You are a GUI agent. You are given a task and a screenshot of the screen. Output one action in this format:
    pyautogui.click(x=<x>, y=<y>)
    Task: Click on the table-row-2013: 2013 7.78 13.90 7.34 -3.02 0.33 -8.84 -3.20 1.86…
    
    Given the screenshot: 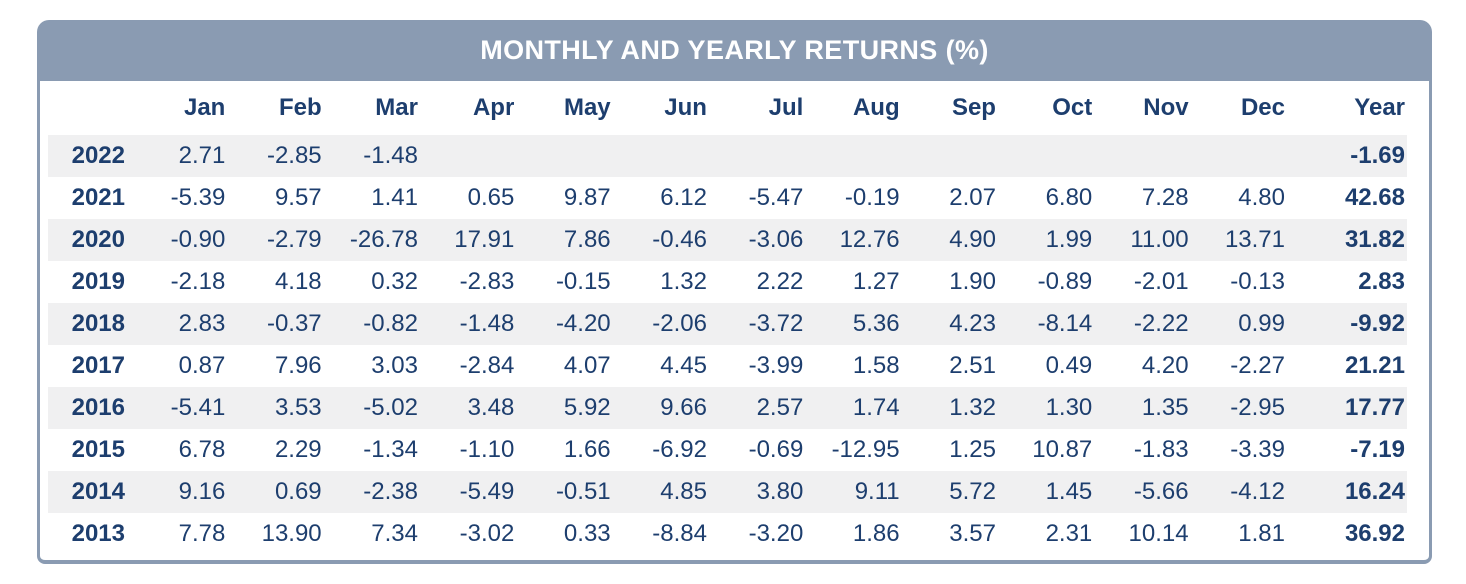 What is the action you would take?
    pyautogui.click(x=727, y=534)
    